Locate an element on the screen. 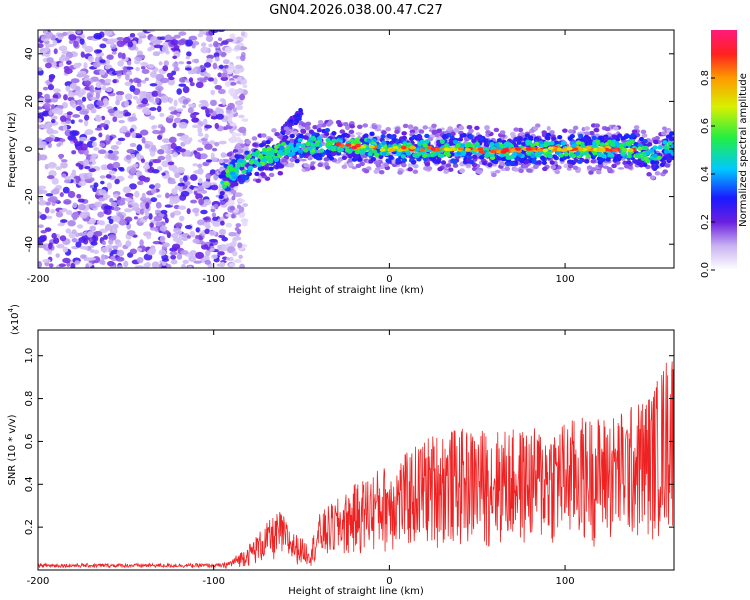 This screenshot has height=600, width=750. colorbar-gradient is located at coordinates (724, 150).